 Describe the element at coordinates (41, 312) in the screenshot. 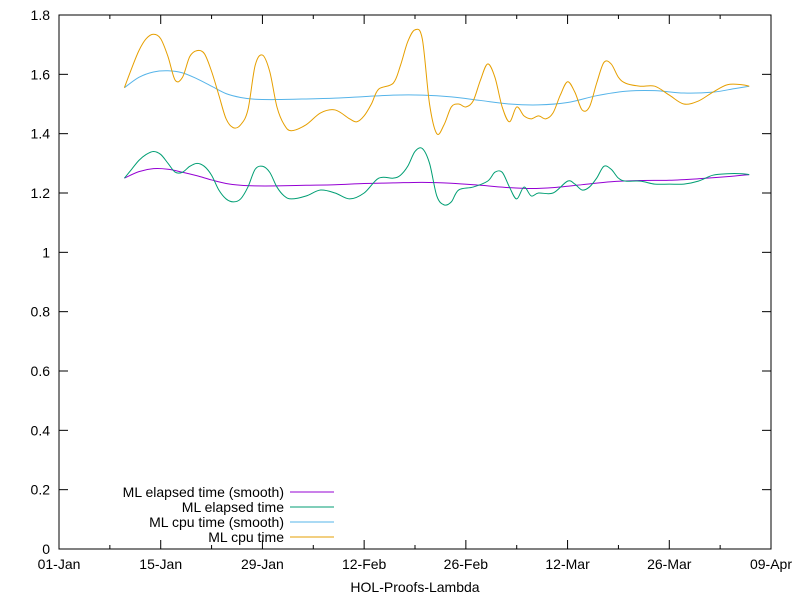

I see `y-tick-label: 0.8` at that location.